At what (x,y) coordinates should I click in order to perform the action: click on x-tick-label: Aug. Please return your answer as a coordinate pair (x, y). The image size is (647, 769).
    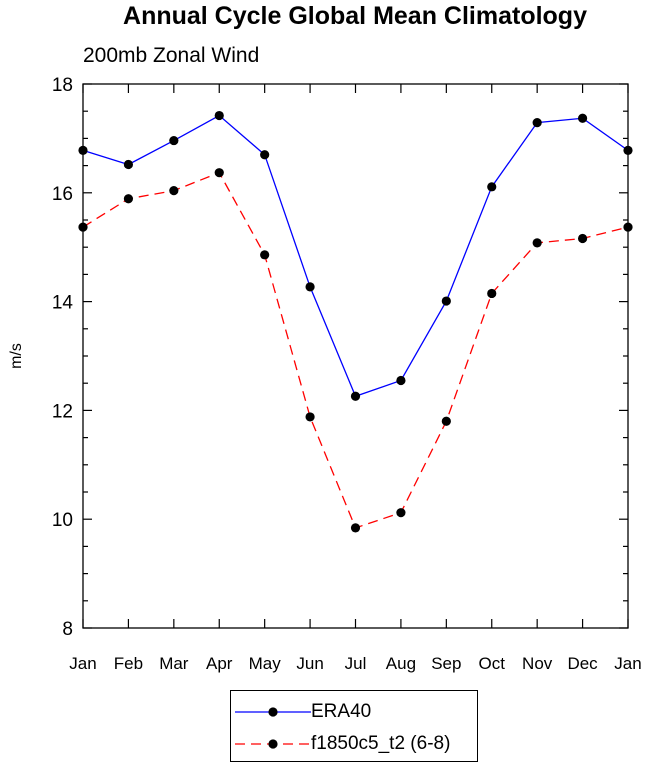
    Looking at the image, I should click on (401, 663).